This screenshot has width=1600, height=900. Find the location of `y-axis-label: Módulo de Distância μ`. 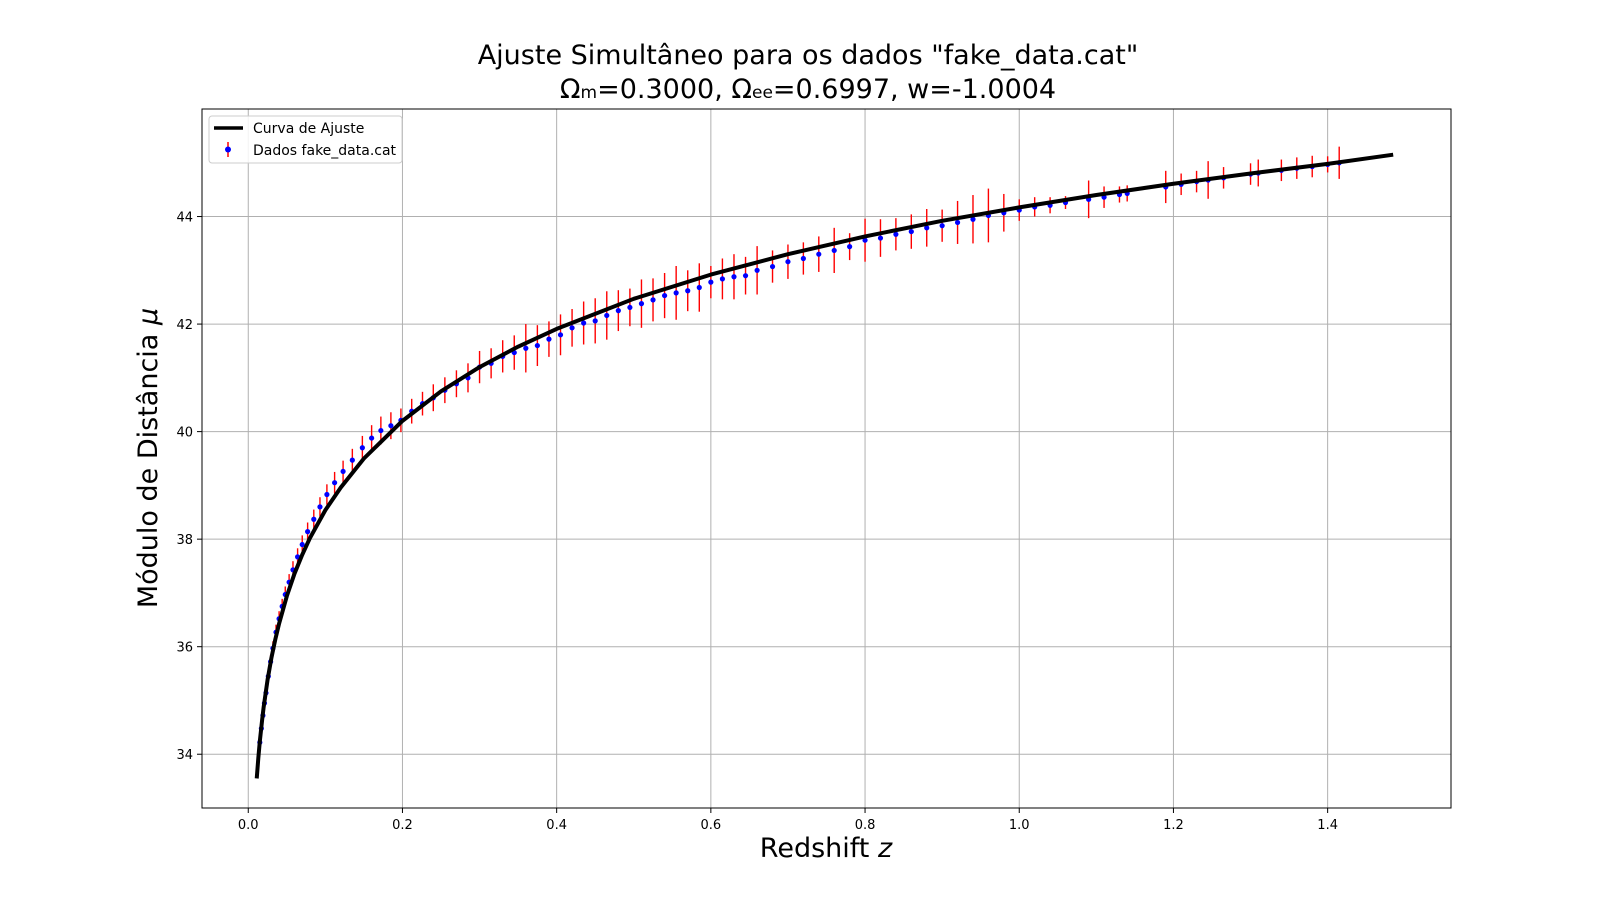

y-axis-label: Módulo de Distância μ is located at coordinates (148, 458).